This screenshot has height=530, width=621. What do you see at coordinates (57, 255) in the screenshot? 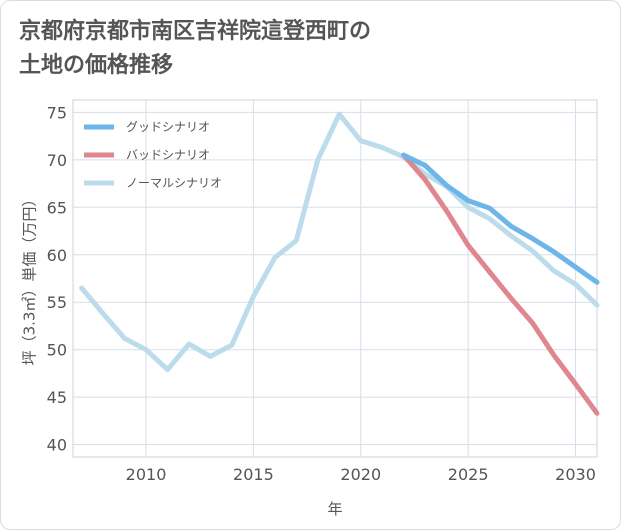
I see `y-tick-label: 60` at bounding box center [57, 255].